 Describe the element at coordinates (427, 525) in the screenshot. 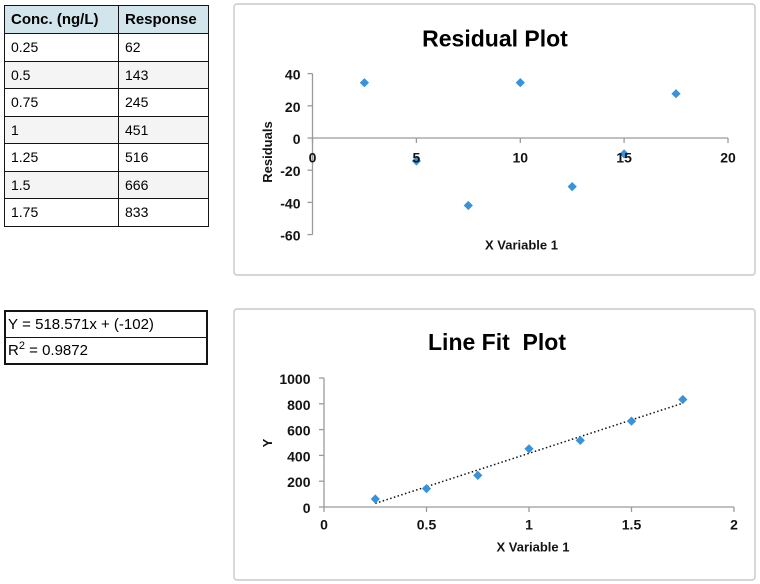

I see `svg-text: 0.5` at that location.